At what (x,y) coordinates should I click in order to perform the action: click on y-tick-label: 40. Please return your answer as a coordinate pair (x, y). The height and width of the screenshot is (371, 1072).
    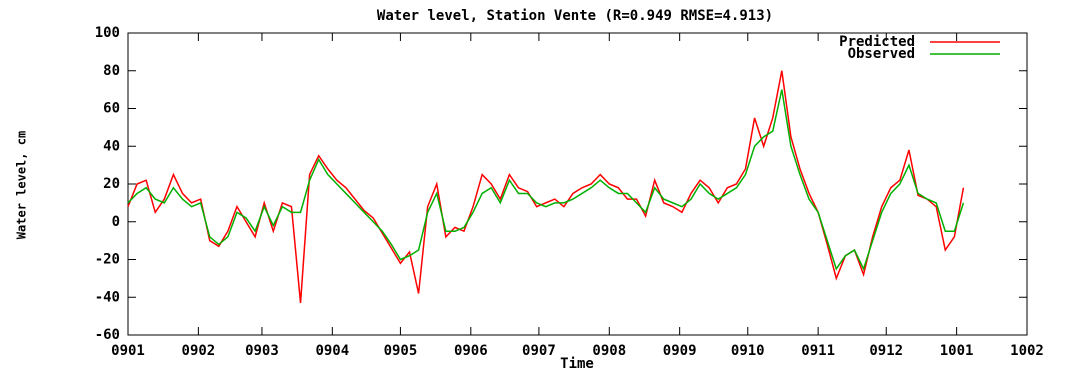
    Looking at the image, I should click on (111, 146).